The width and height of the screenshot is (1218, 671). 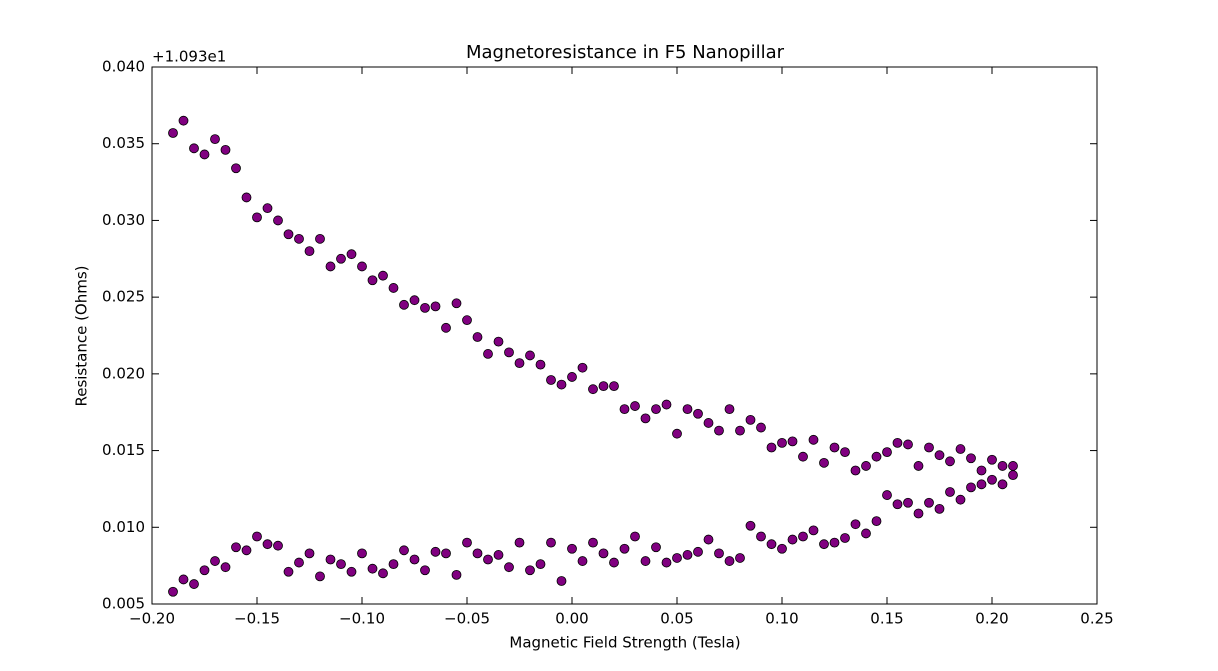 What do you see at coordinates (362, 619) in the screenshot?
I see `x-tick-label: −0.10` at bounding box center [362, 619].